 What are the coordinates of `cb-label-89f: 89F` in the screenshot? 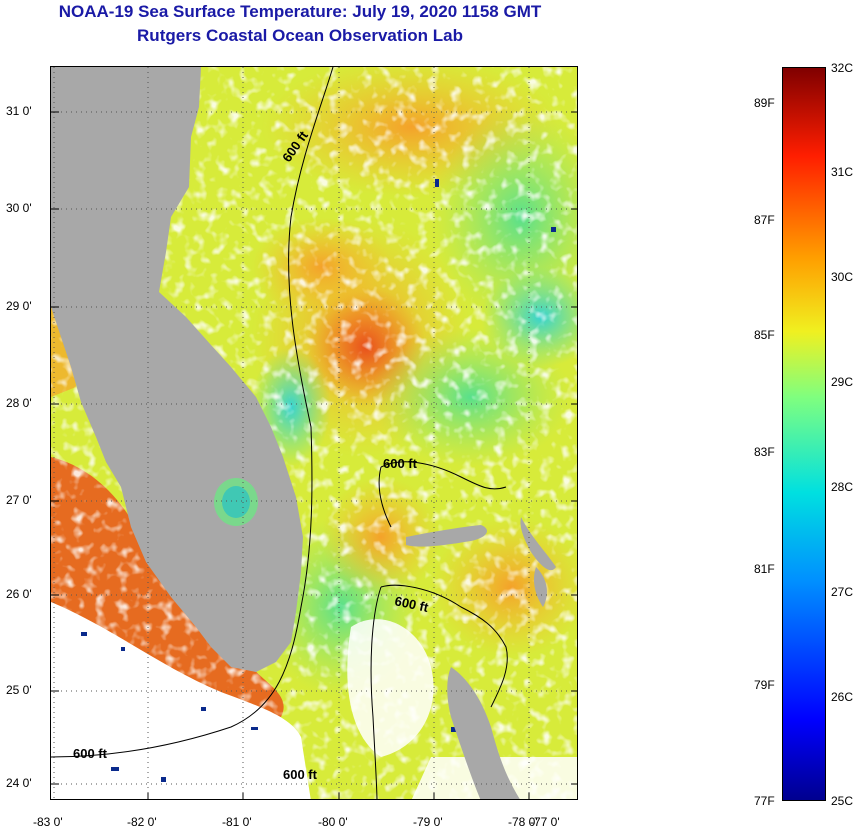 It's located at (764, 103).